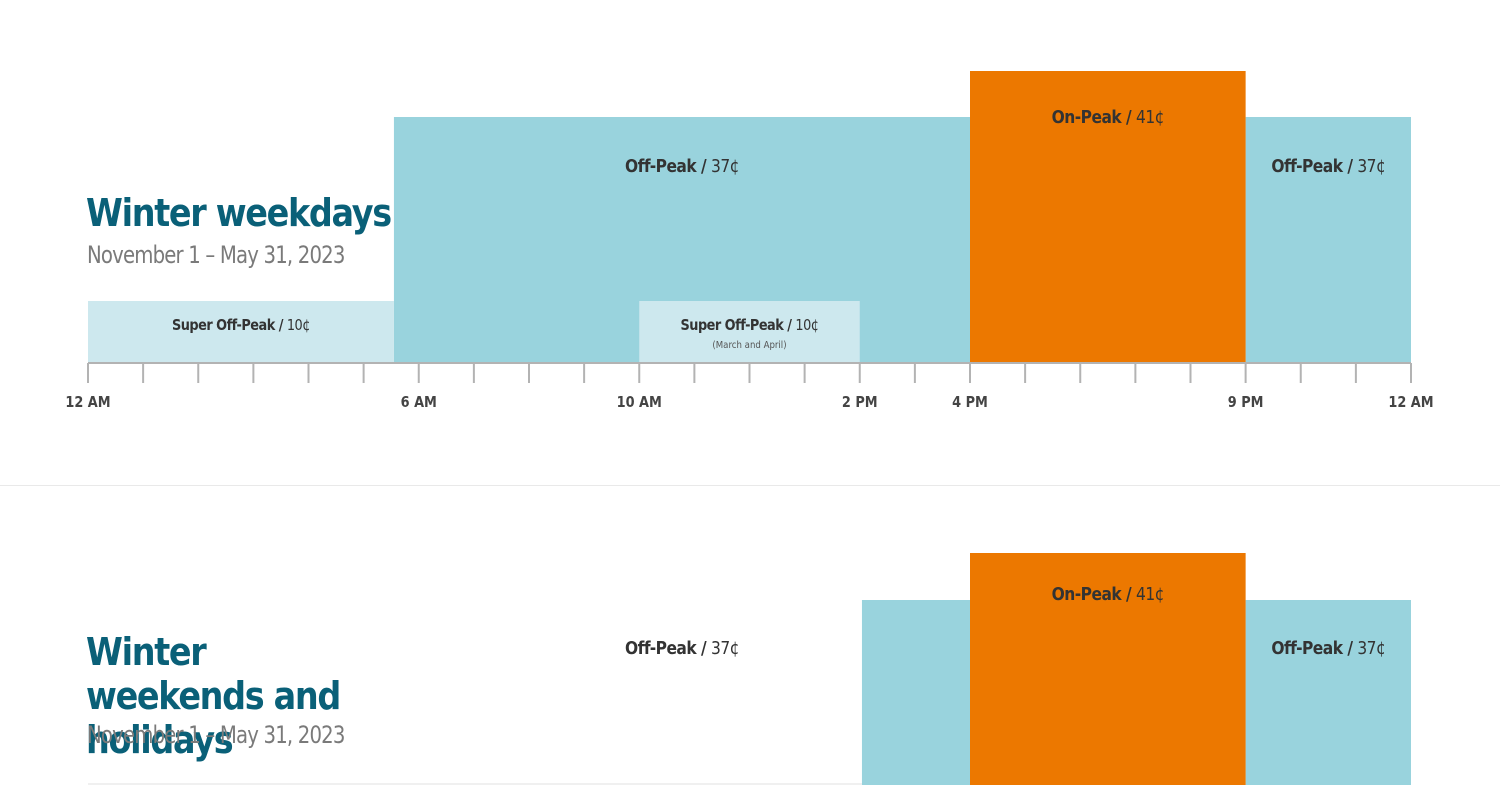  What do you see at coordinates (915, 692) in the screenshot?
I see `weekend-period-0-off-peak-bar` at bounding box center [915, 692].